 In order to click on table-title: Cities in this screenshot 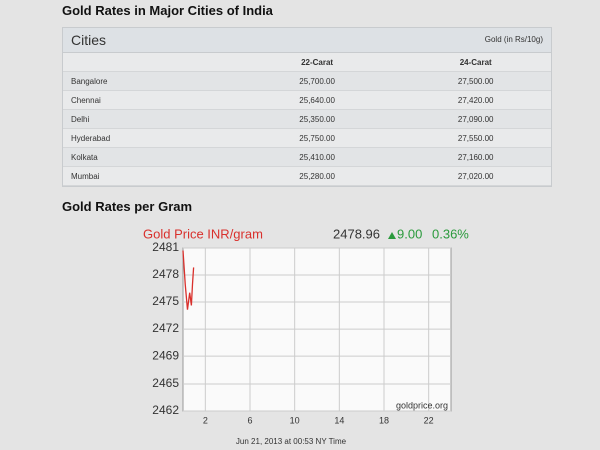, I will do `click(89, 40)`.